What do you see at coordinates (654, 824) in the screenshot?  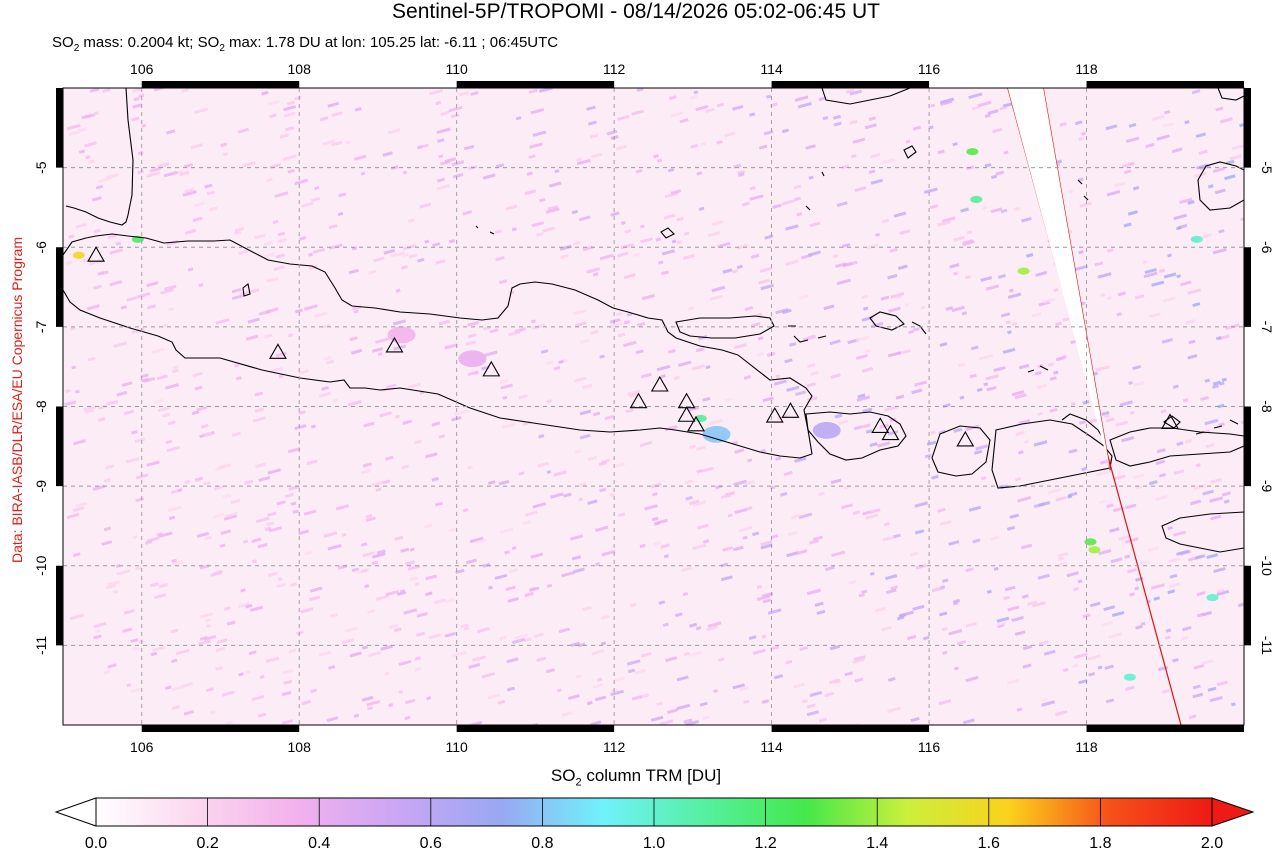 I see `colorbar: 0.0 0.2 0.4 0.6 0.8 1.0 1.2 1.4 1.6 1.8 2.0` at bounding box center [654, 824].